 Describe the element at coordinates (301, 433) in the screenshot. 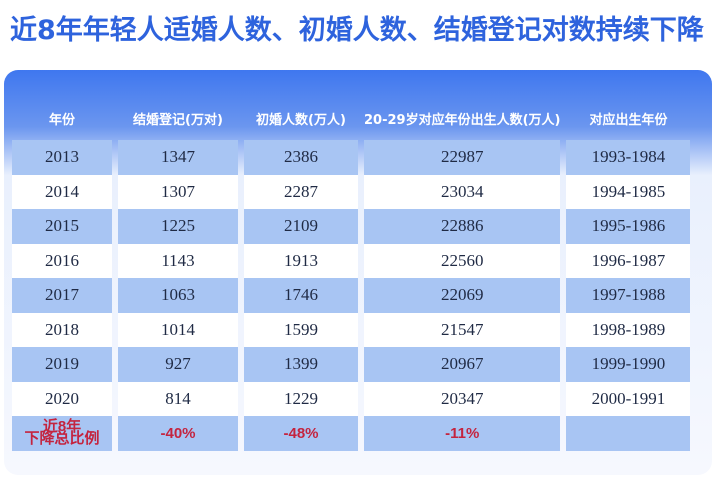

I see `summary-first-marriages-decline: -48%` at that location.